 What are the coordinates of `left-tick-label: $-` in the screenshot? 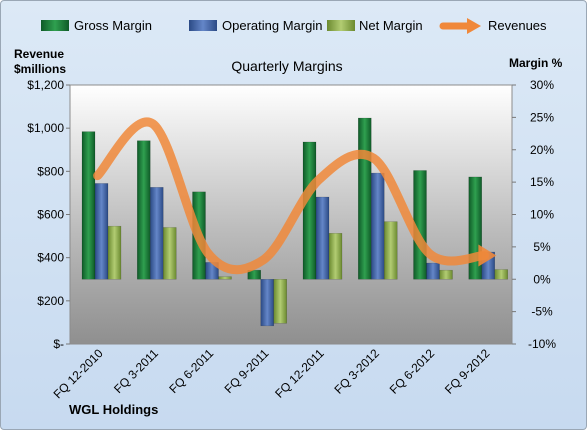 It's located at (58, 344).